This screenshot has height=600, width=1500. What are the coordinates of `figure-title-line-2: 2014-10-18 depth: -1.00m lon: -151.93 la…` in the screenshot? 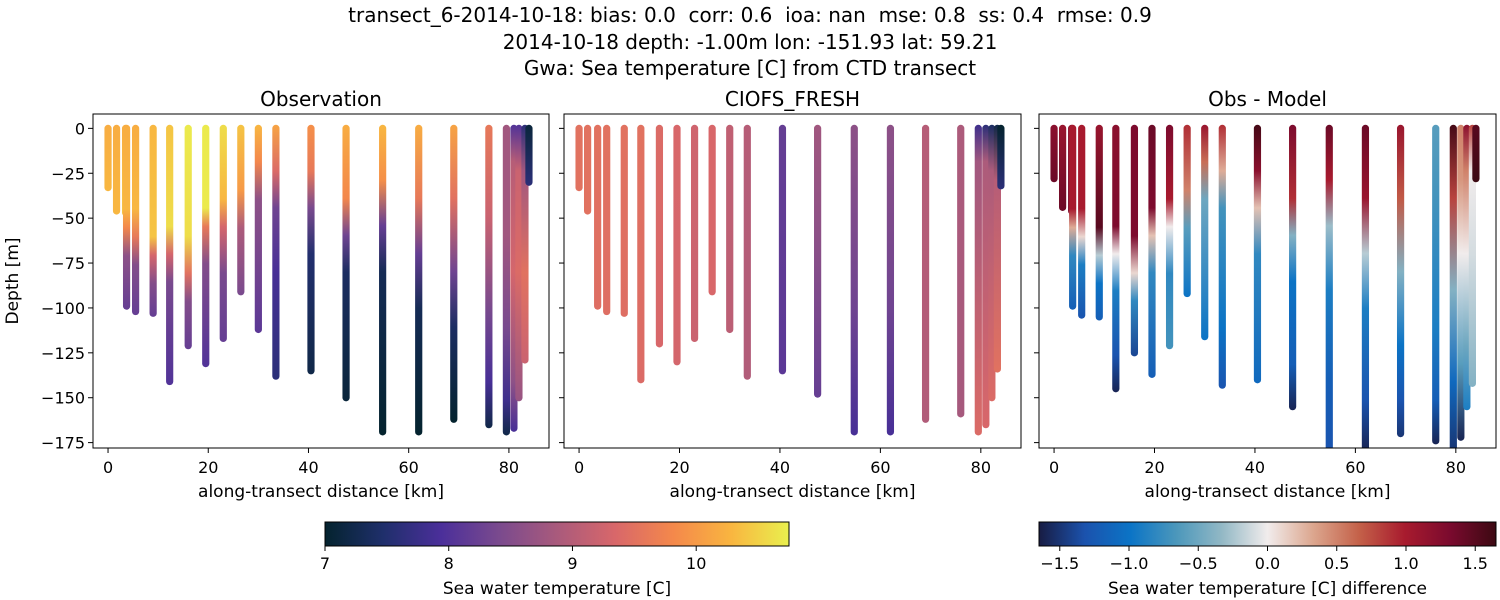 It's located at (750, 42).